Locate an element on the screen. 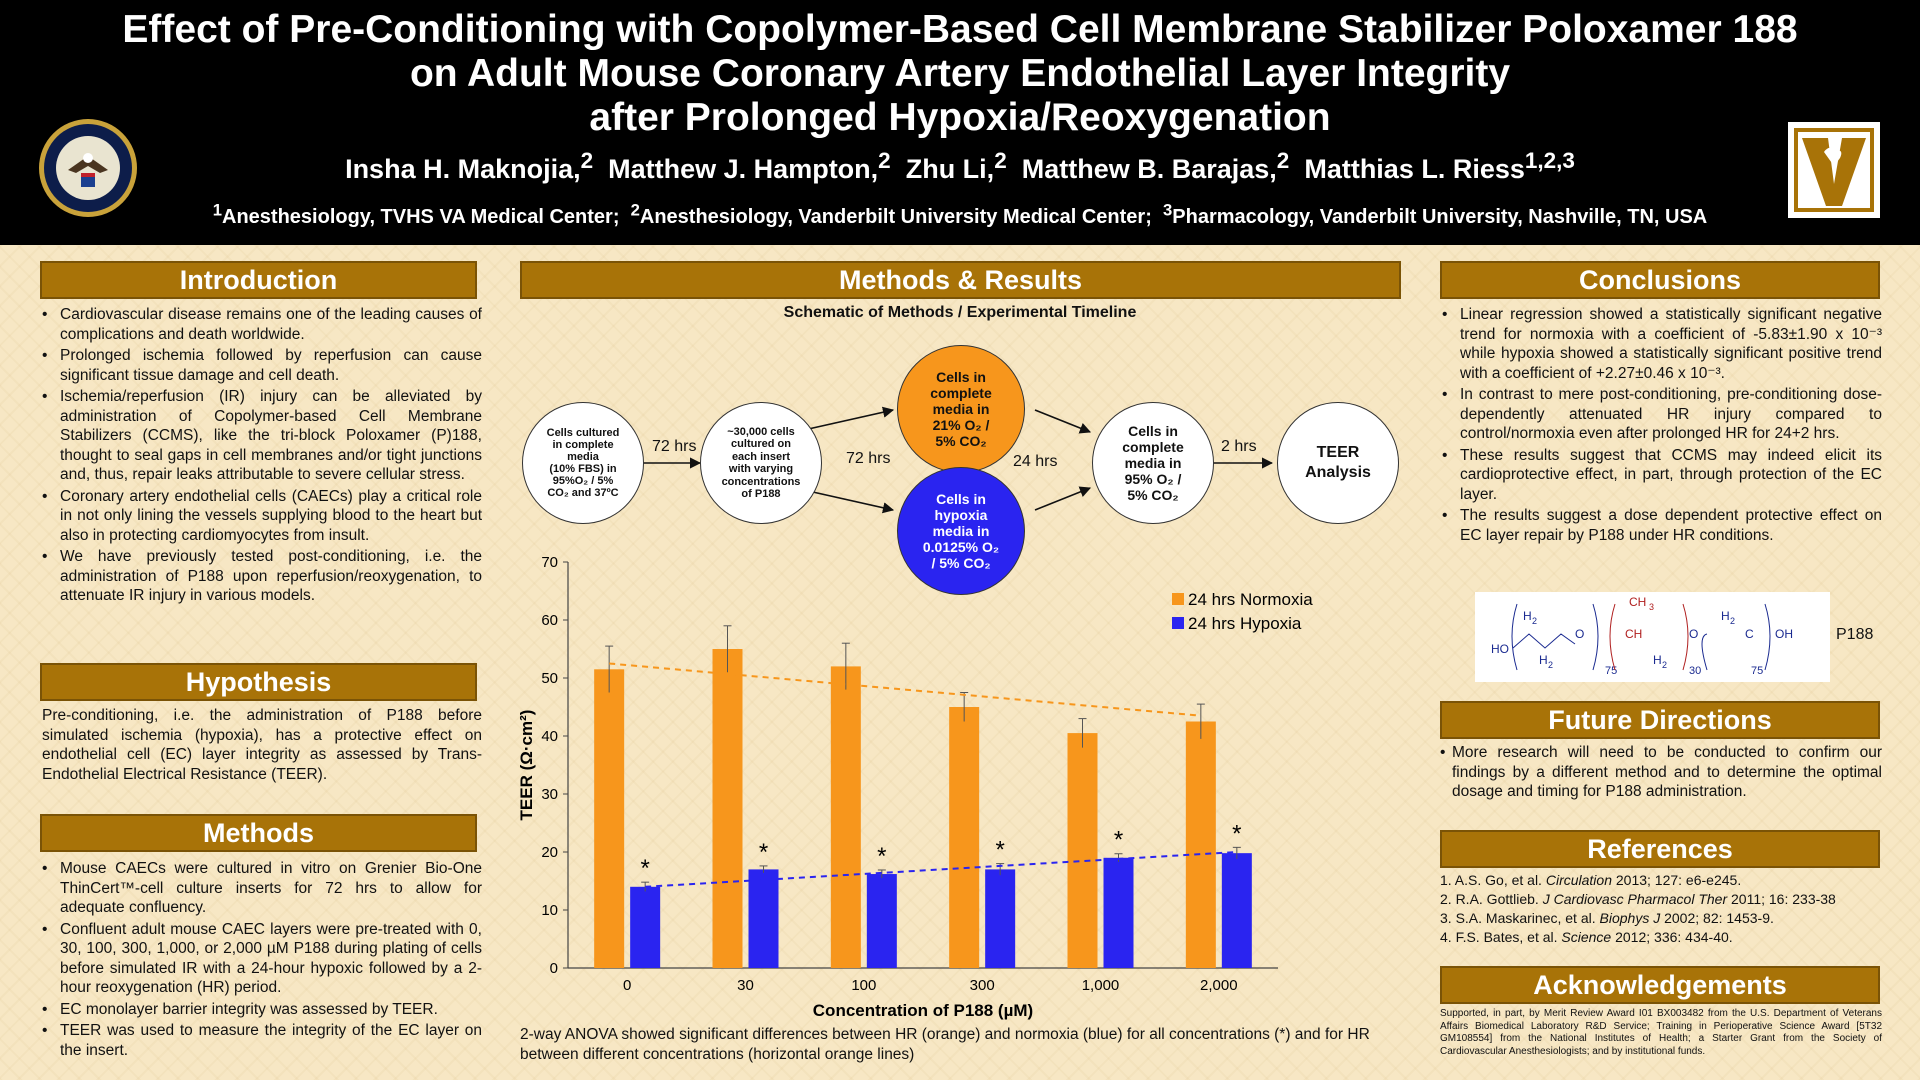 The height and width of the screenshot is (1080, 1920). x-axis-title: Concentration of P188 (µM) is located at coordinates (923, 1010).